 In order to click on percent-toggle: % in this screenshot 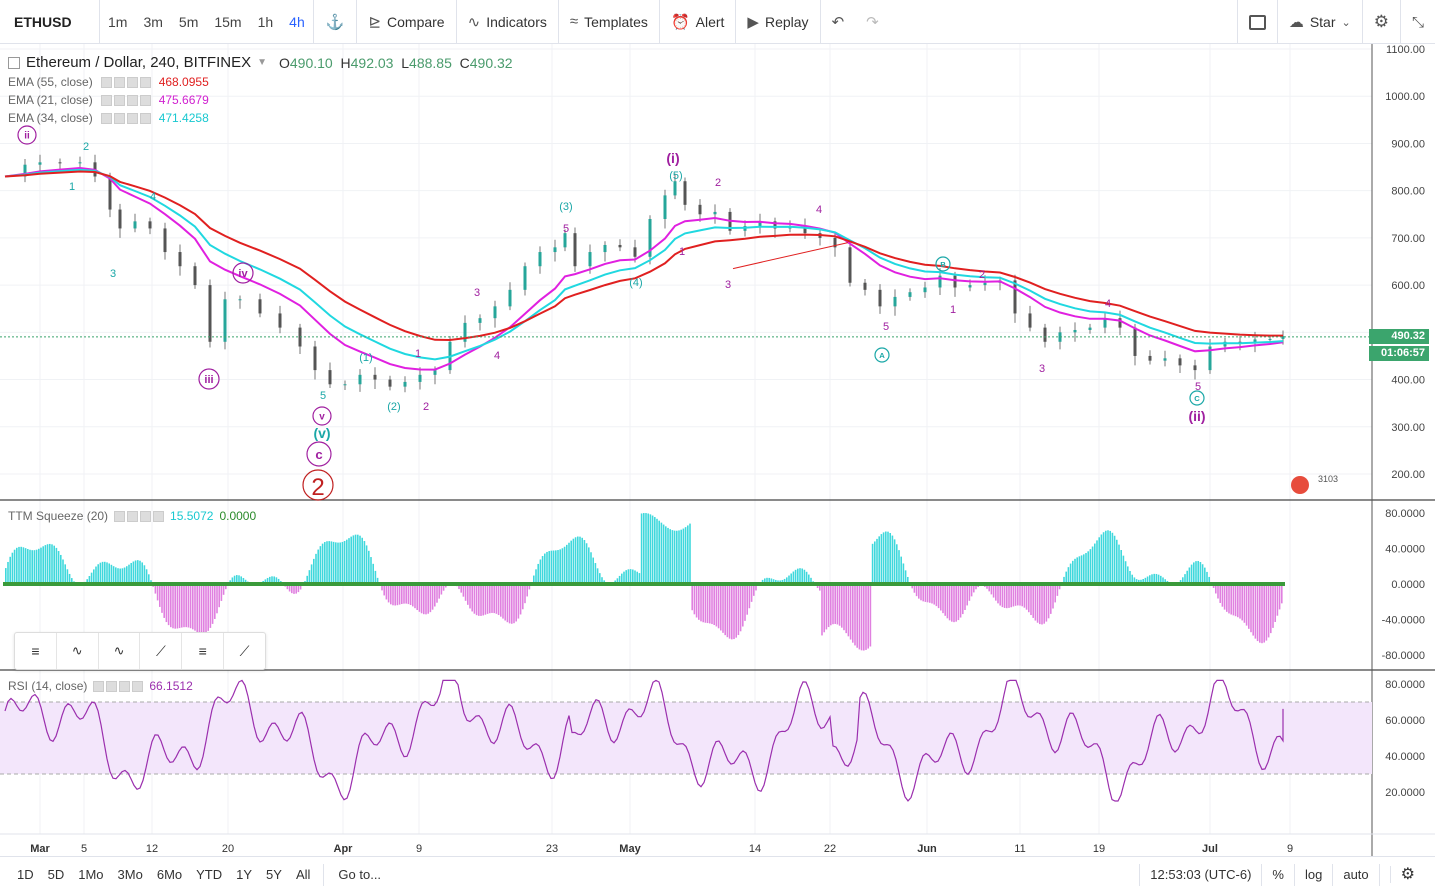, I will do `click(1277, 874)`.